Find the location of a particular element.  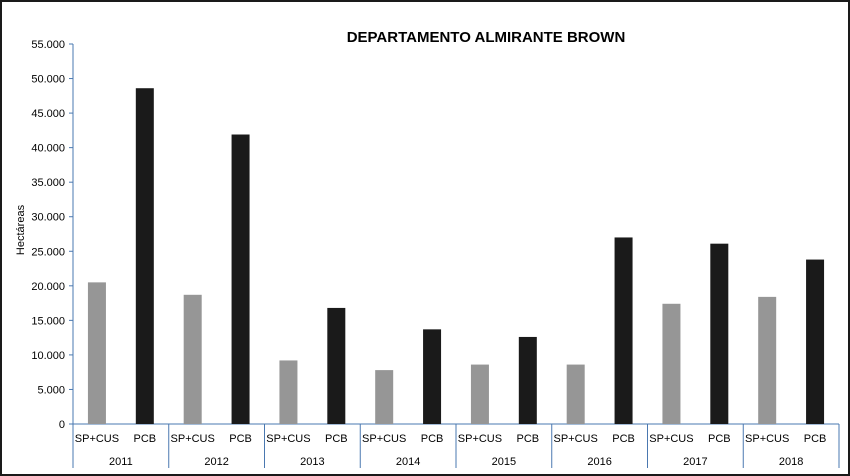

y-tick-label: 20.000 is located at coordinates (48, 287).